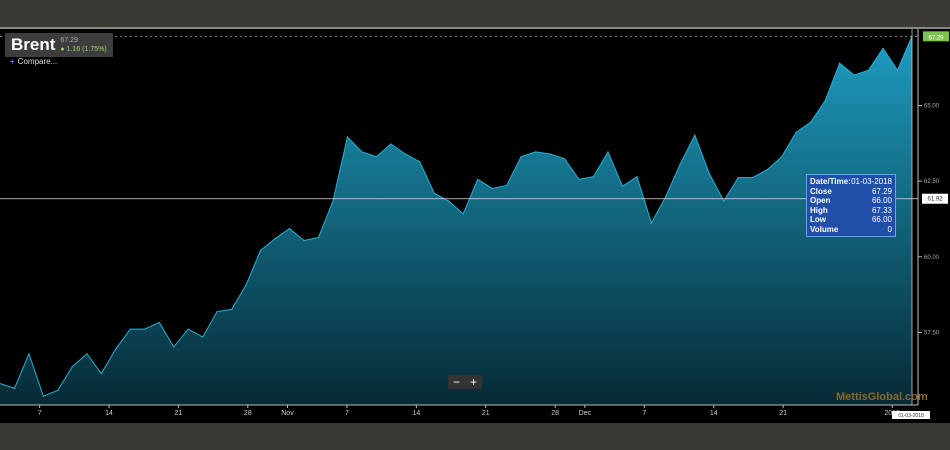  What do you see at coordinates (59, 45) in the screenshot?
I see `symbol-header: Brent 67.29 ● 1.16 (1.75%)` at bounding box center [59, 45].